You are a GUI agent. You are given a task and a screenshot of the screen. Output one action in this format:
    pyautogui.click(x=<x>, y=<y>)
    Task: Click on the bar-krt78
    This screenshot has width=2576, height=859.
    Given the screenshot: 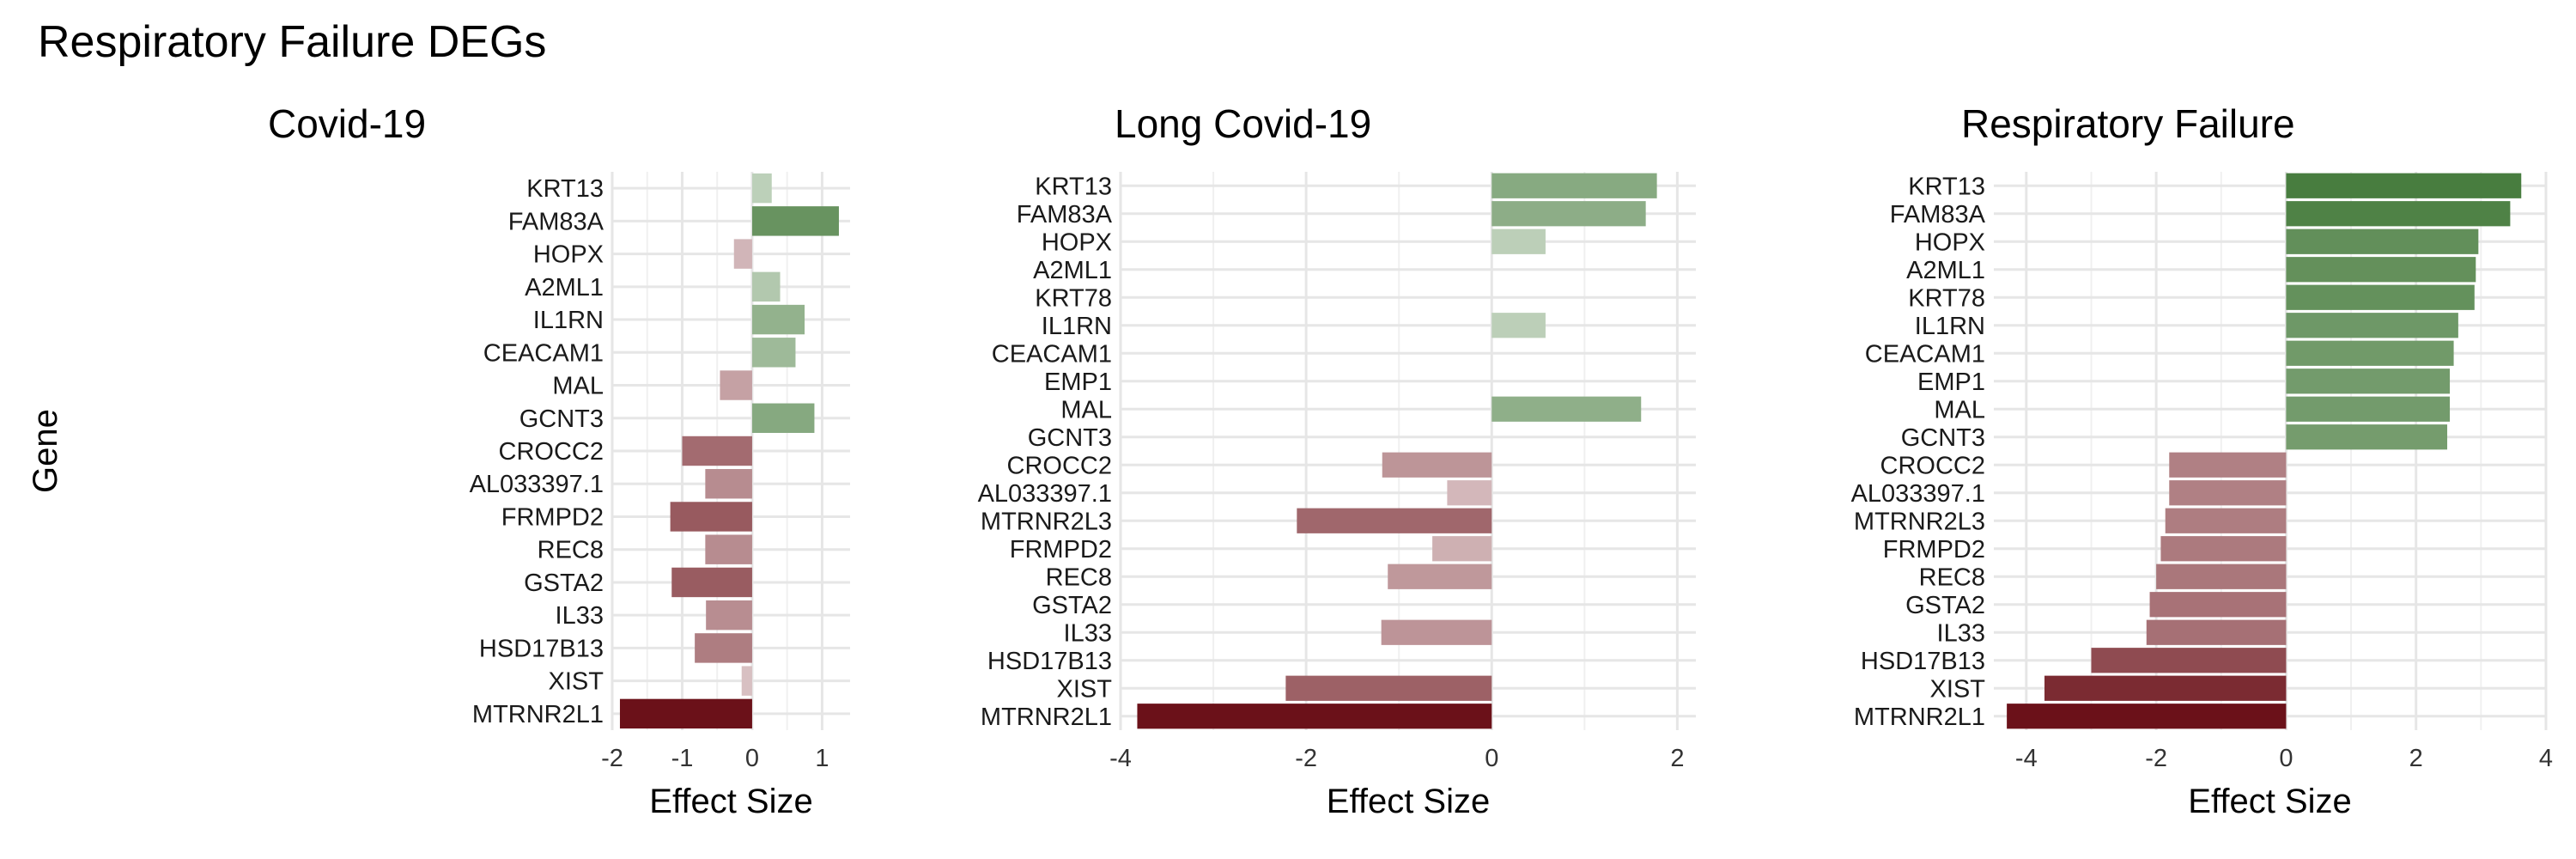 What is the action you would take?
    pyautogui.click(x=2380, y=297)
    